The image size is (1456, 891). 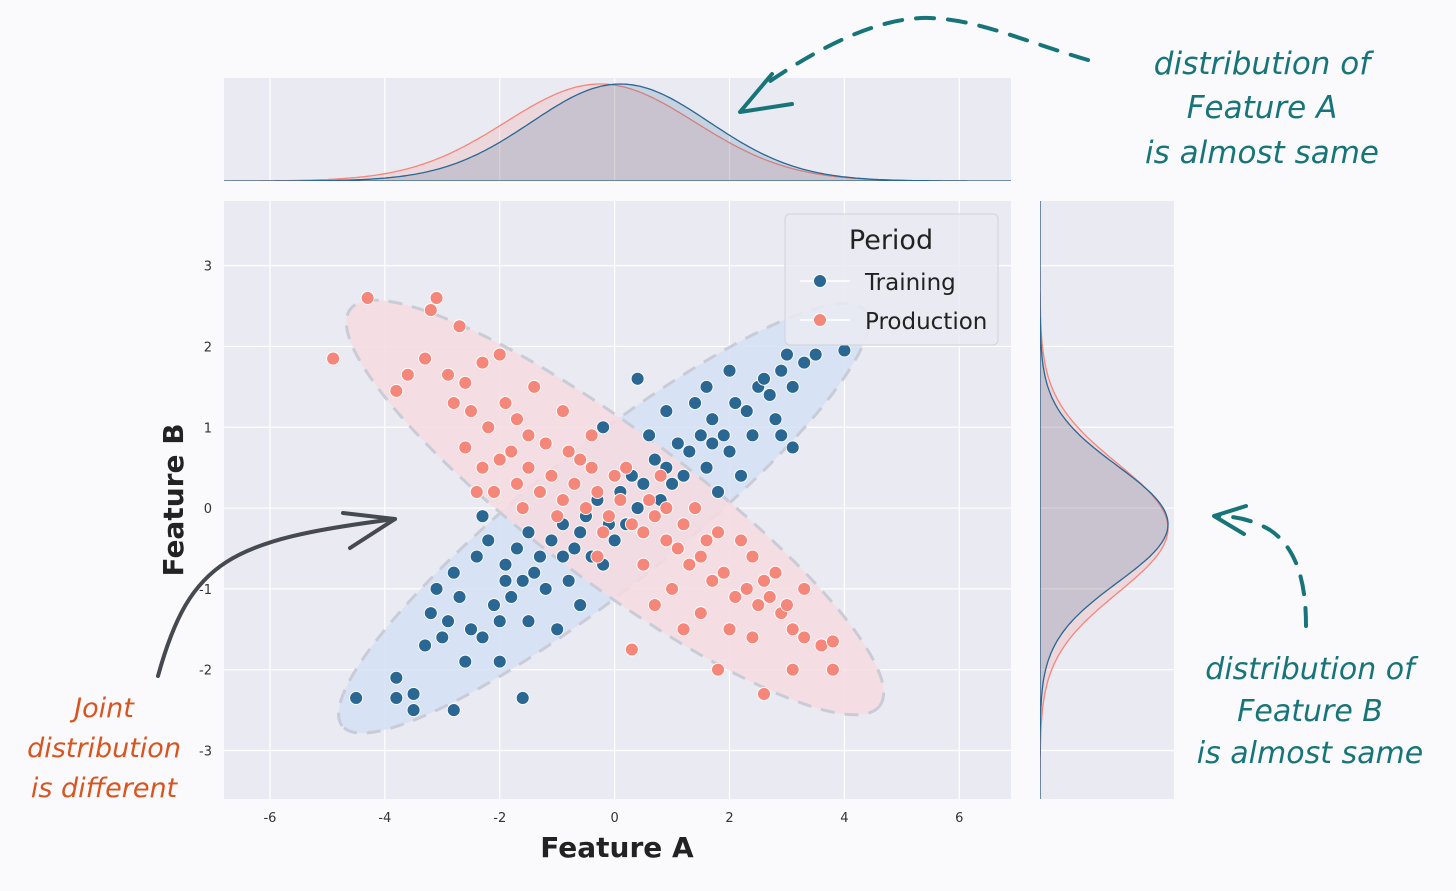 I want to click on right-marginal-panel, so click(x=1107, y=500).